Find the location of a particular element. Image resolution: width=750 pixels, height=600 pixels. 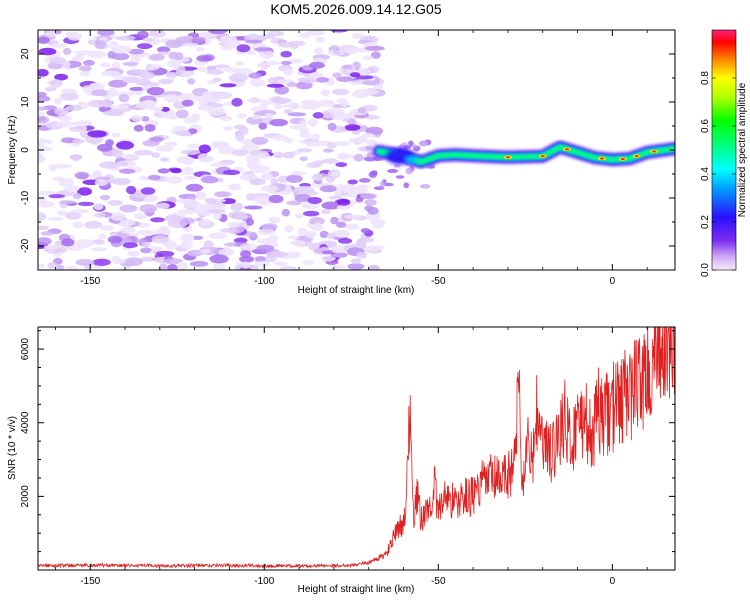

colorbar-label: Normalized spectral amplitude is located at coordinates (742, 149).